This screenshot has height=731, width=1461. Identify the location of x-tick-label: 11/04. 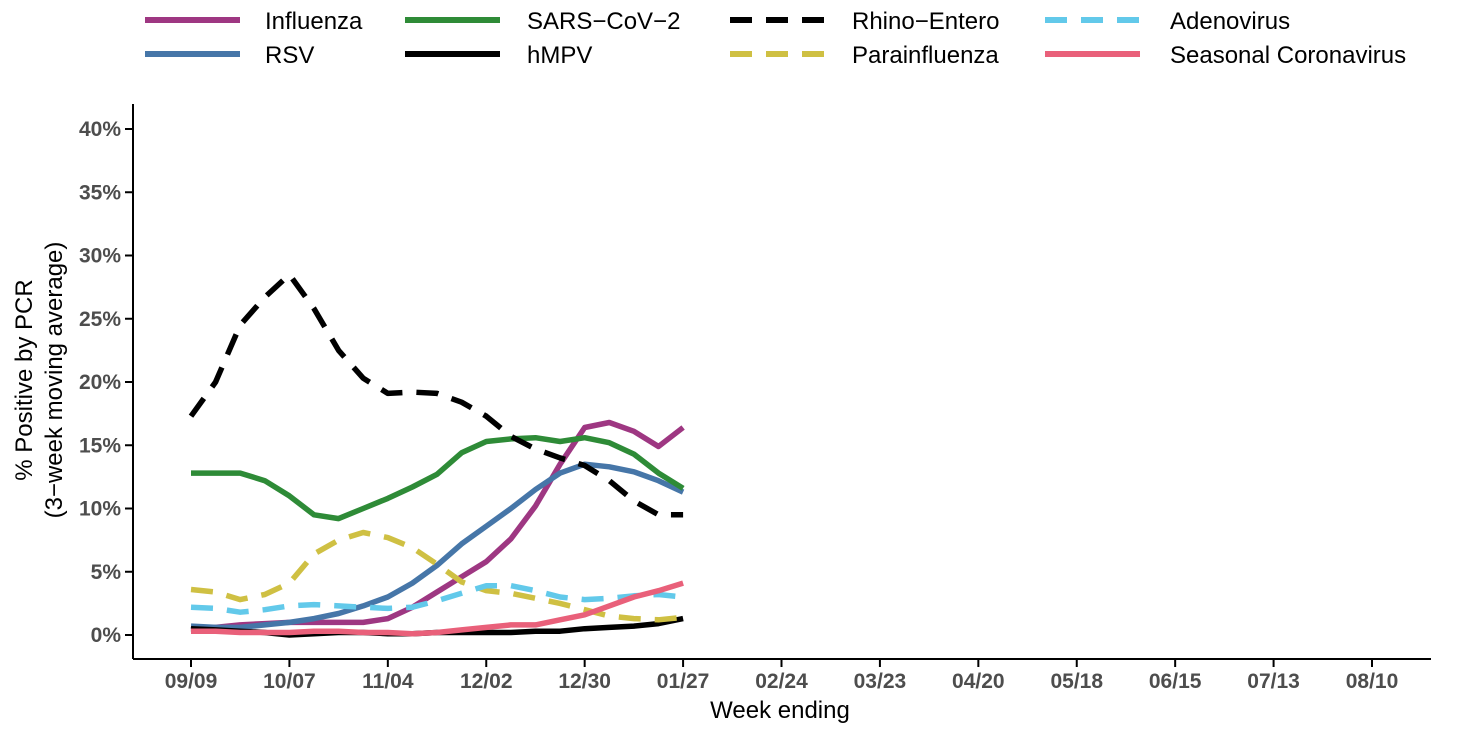
(388, 681).